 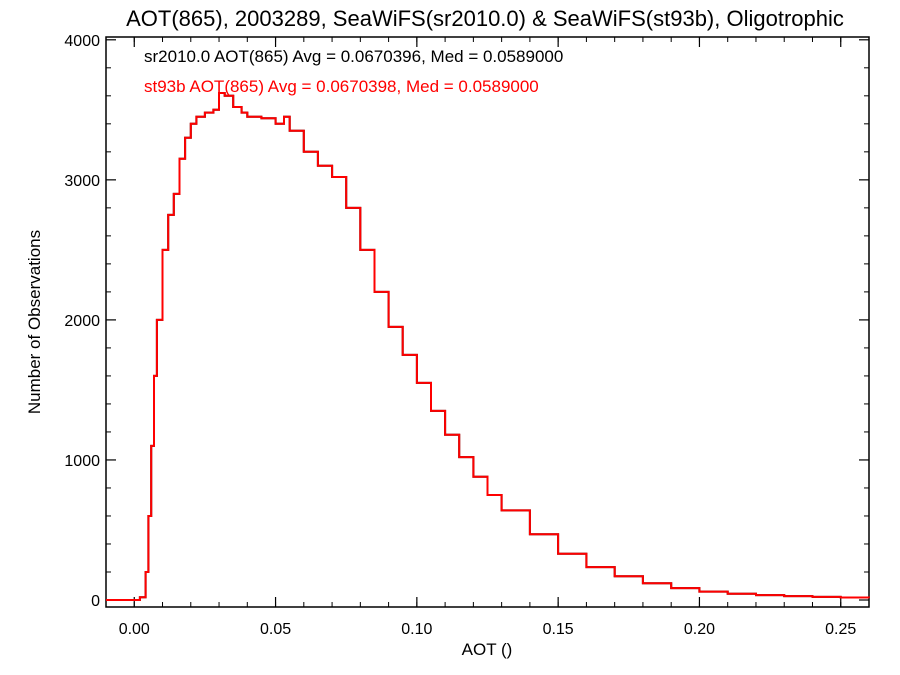 I want to click on x-tick-label: 0.25, so click(x=840, y=629).